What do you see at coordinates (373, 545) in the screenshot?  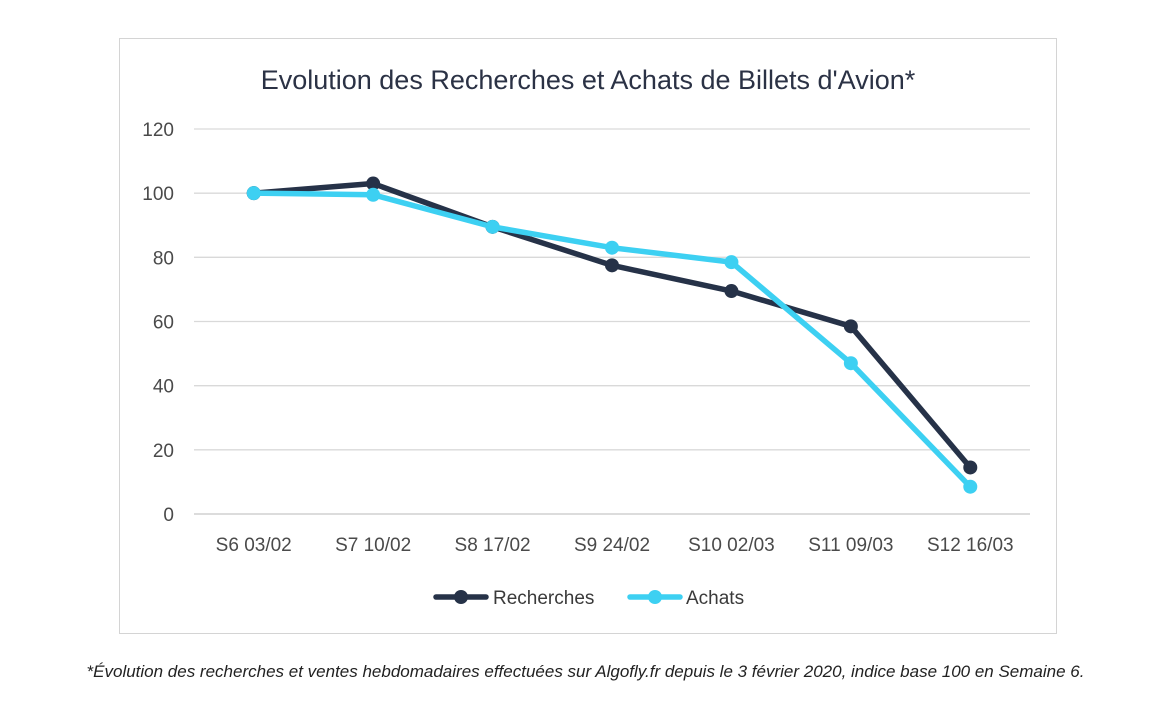 I see `x-tick-label: S7 10/02` at bounding box center [373, 545].